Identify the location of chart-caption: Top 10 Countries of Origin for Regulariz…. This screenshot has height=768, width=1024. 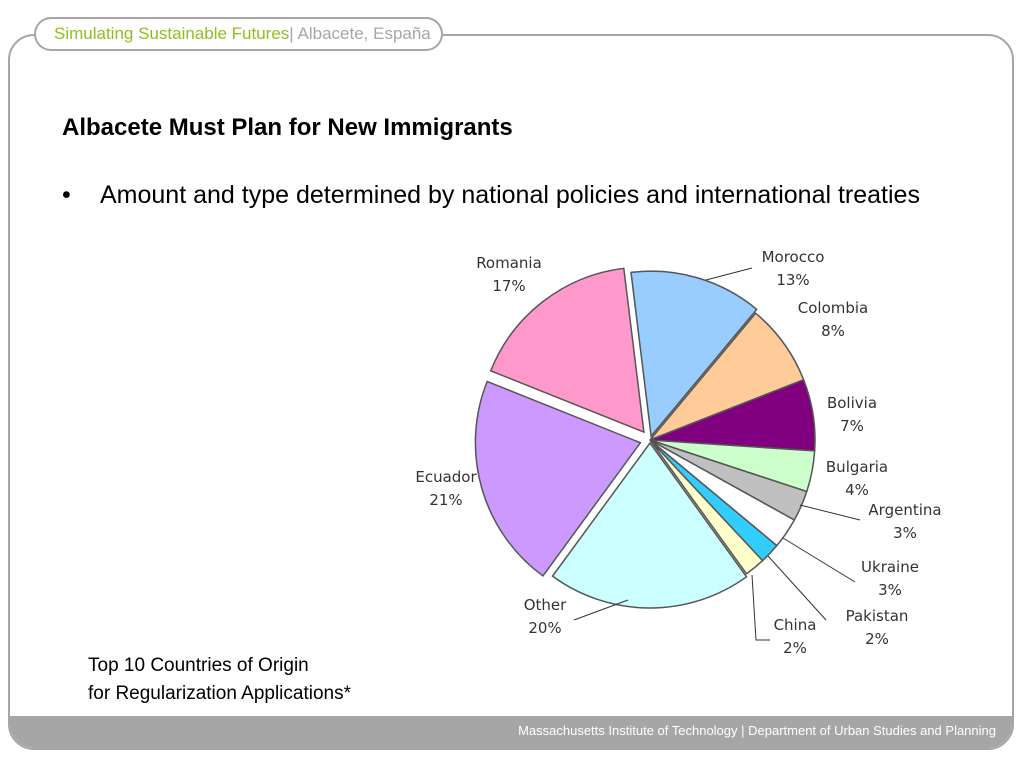
(219, 680).